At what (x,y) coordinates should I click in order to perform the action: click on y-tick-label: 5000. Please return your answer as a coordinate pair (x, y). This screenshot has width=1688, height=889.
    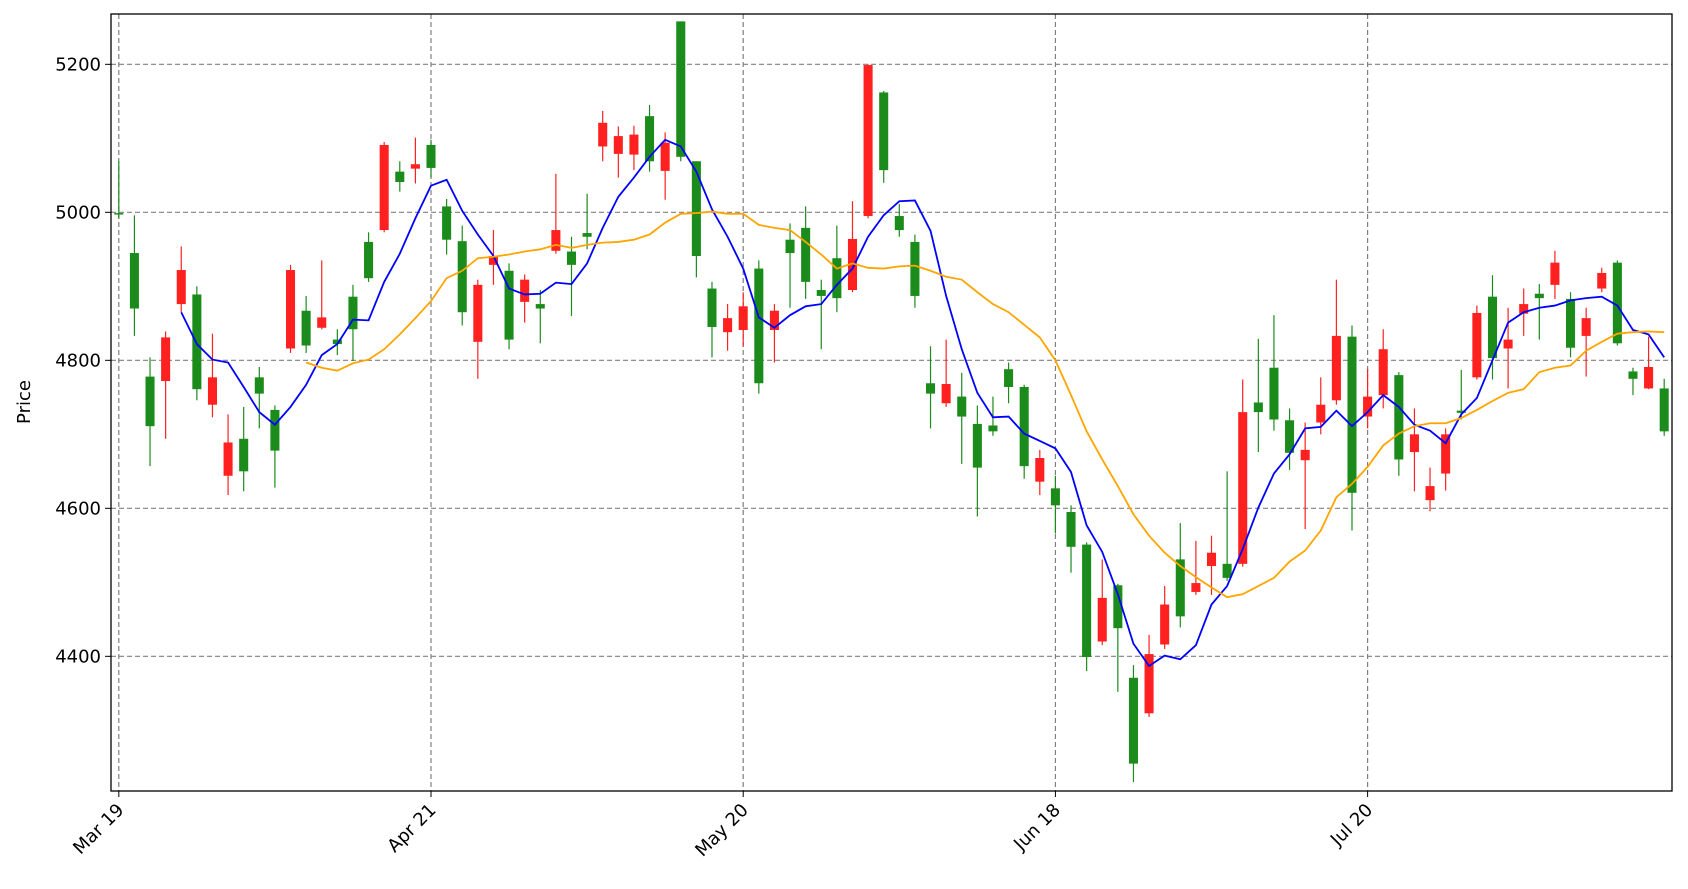
    Looking at the image, I should click on (78, 212).